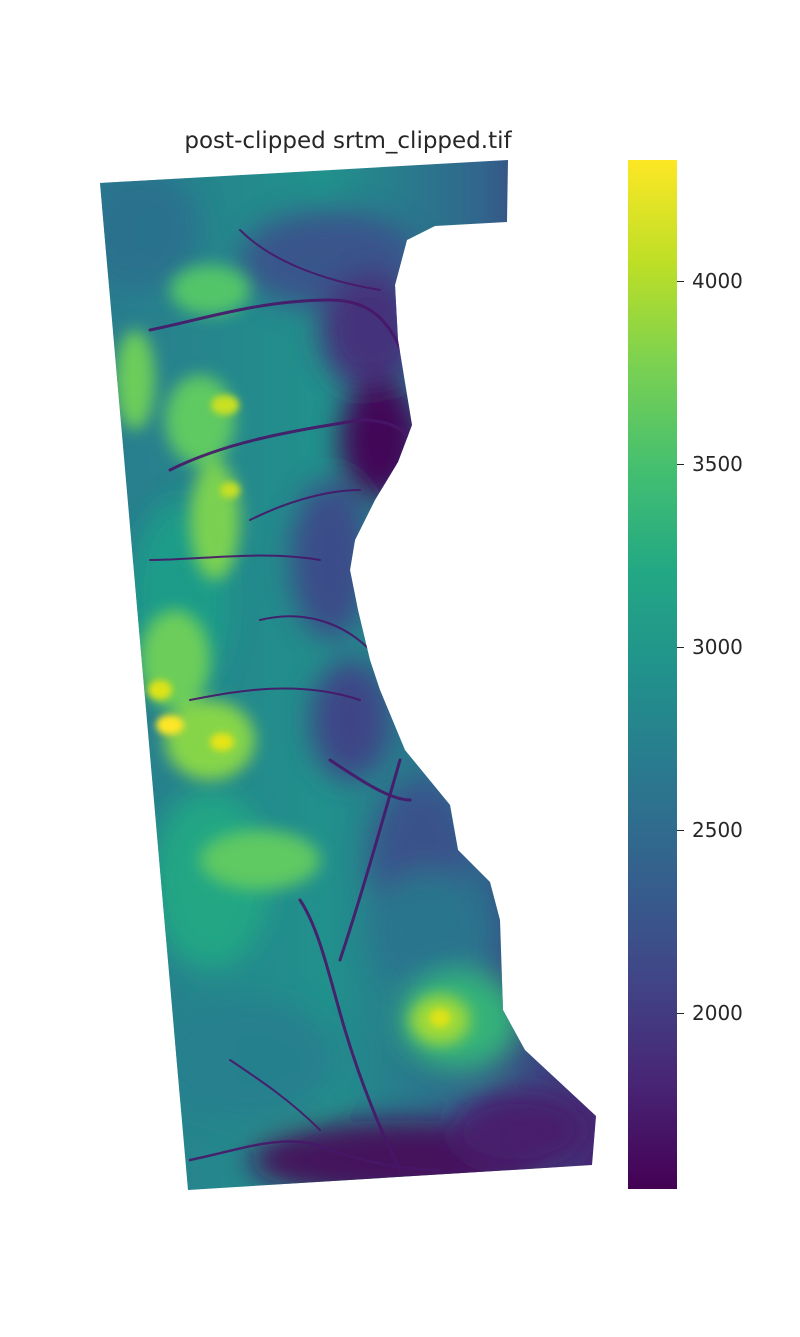 The width and height of the screenshot is (800, 1337). I want to click on colorbar-tick-label: 2000, so click(717, 1013).